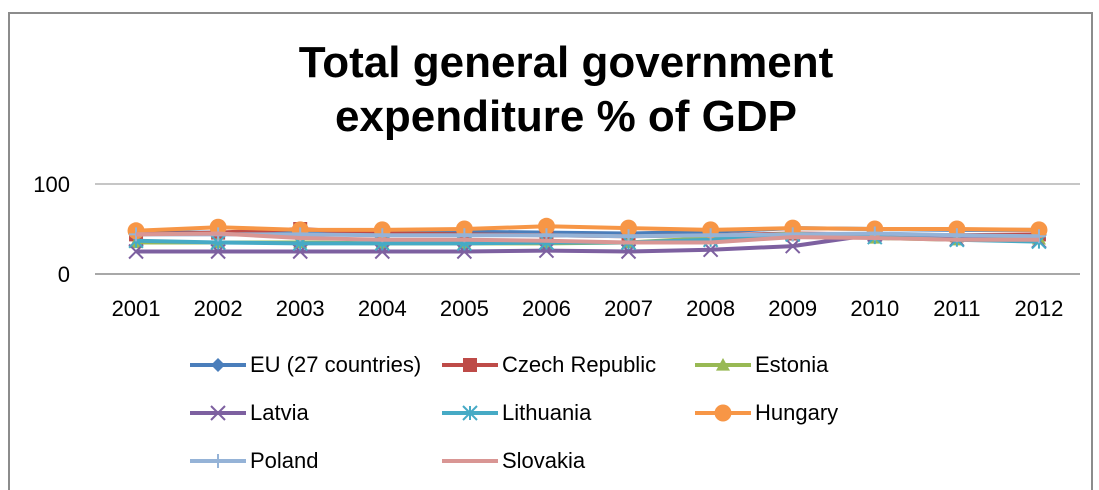 The image size is (1099, 490). I want to click on chart-title-line-2: expenditure % of GDP, so click(566, 116).